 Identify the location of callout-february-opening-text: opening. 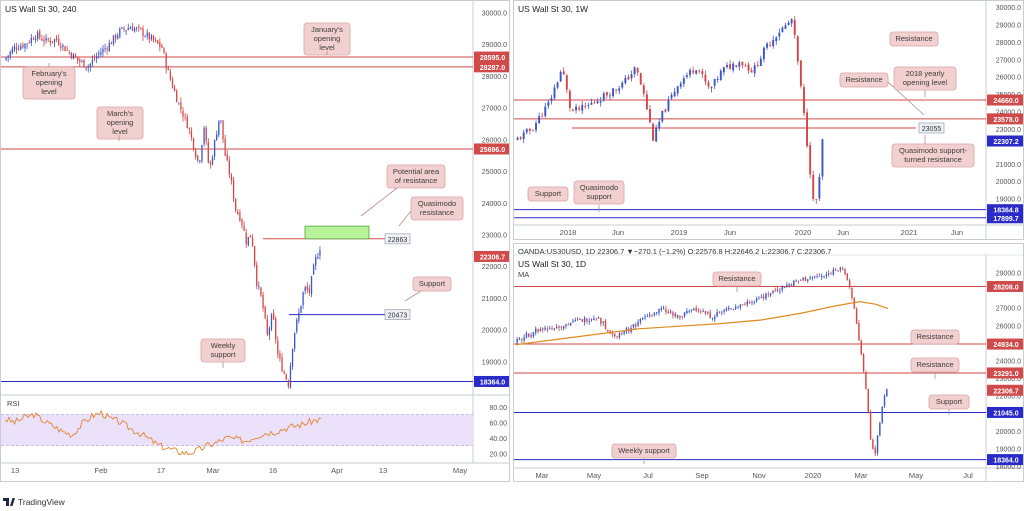
(49, 82).